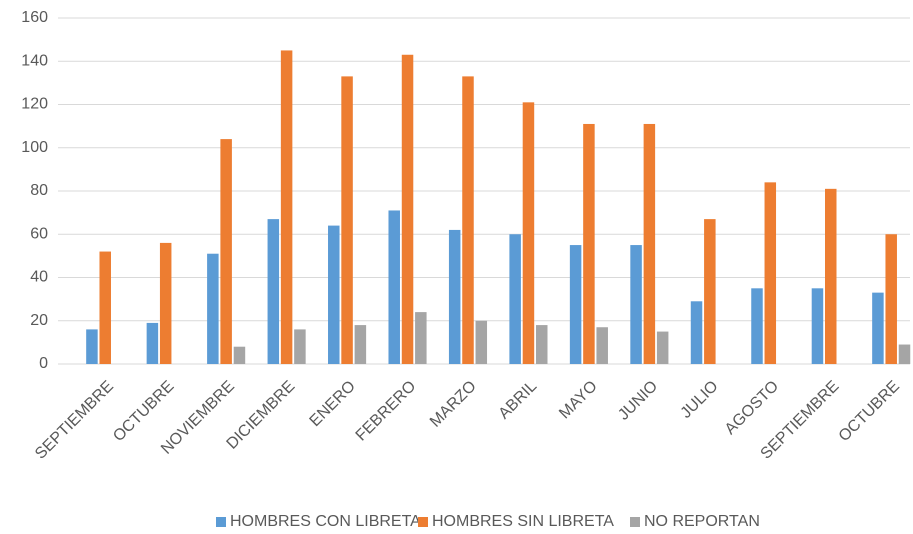 Image resolution: width=913 pixels, height=534 pixels. Describe the element at coordinates (325, 521) in the screenshot. I see `legend-label: HOMBRES CON LIBRETA` at that location.